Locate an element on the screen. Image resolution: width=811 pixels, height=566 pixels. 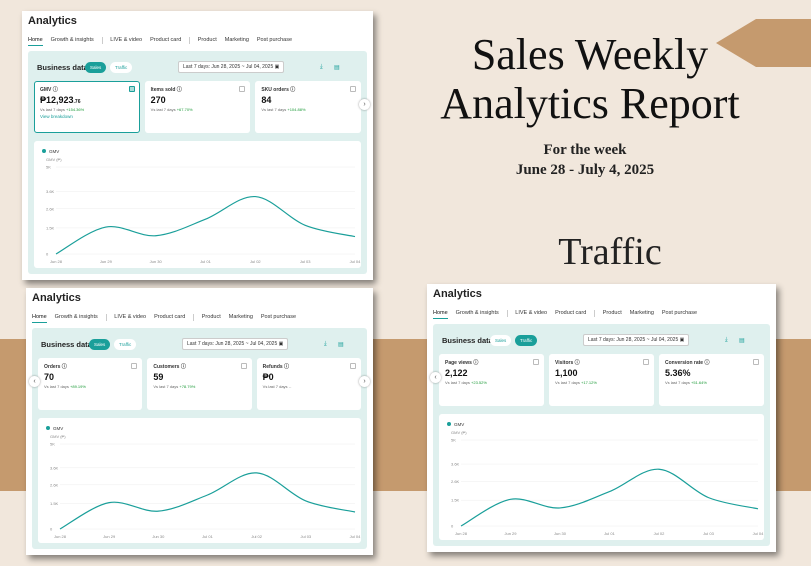
y-tick-label: 1.5K is located at coordinates (50, 227).